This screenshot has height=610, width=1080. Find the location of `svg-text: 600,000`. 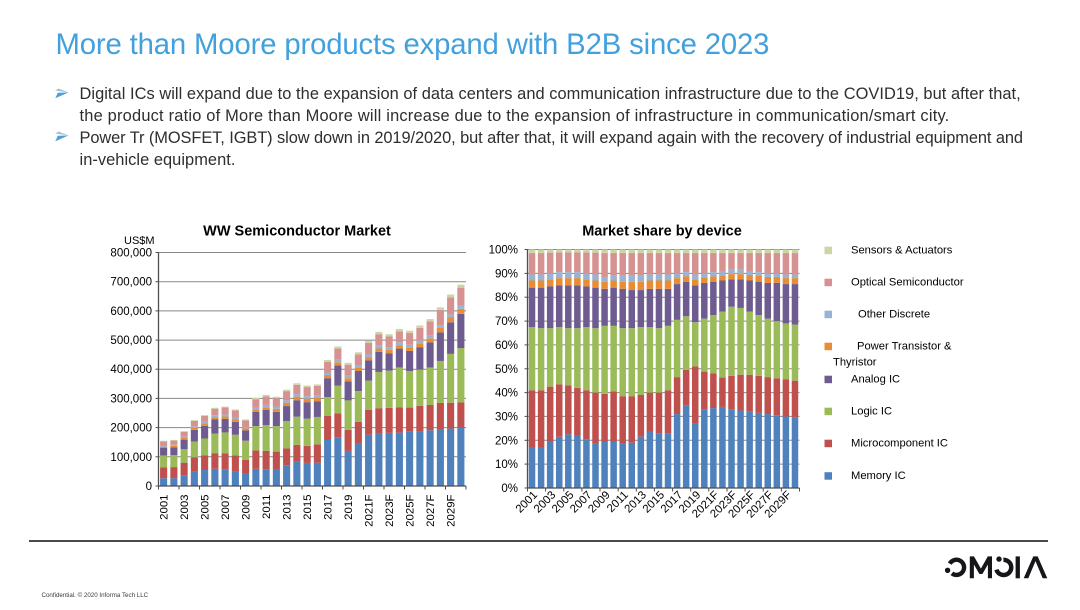

svg-text: 600,000 is located at coordinates (131, 312).